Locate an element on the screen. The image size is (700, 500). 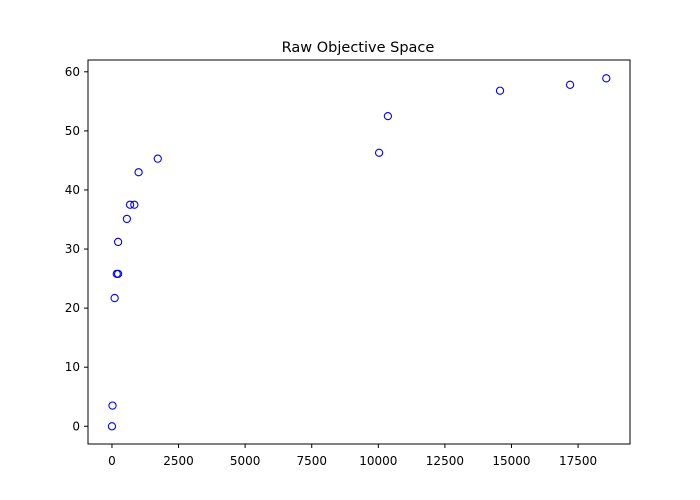
x-tick-label: 10000 is located at coordinates (378, 461).